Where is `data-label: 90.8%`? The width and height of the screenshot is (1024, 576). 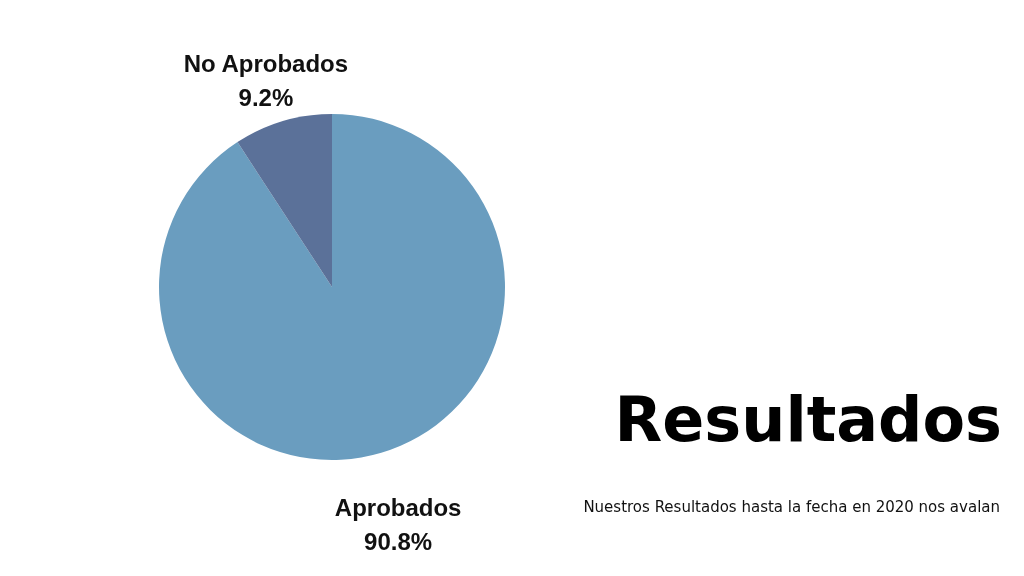 data-label: 90.8% is located at coordinates (398, 542).